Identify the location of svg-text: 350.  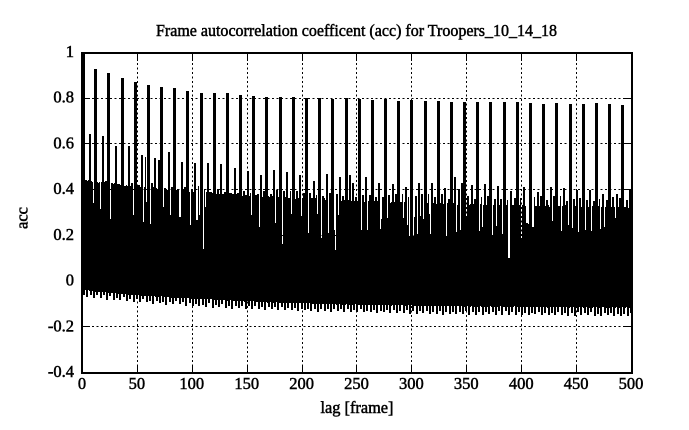
(466, 383).